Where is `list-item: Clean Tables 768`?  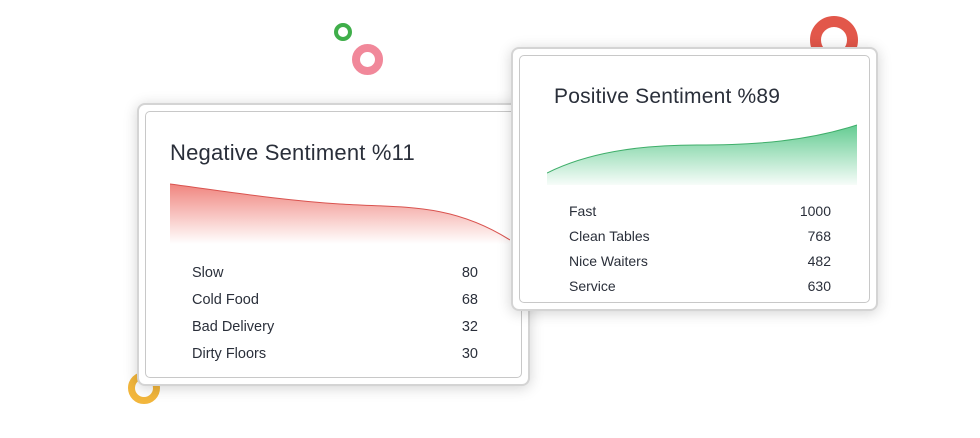 list-item: Clean Tables 768 is located at coordinates (700, 235).